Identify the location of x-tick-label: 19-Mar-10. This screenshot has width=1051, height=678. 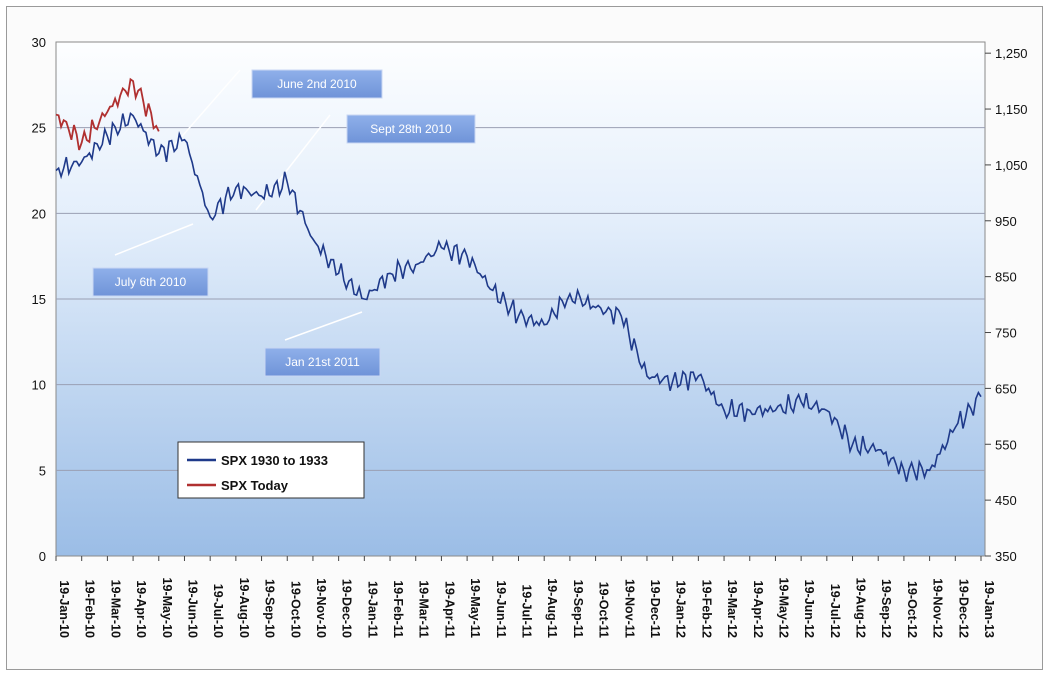
(115, 609).